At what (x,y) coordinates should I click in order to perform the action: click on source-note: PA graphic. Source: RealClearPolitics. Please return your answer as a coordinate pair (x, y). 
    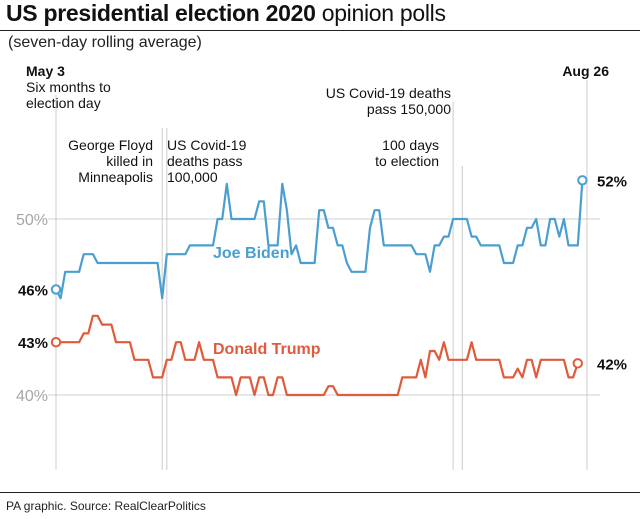
    Looking at the image, I should click on (106, 506).